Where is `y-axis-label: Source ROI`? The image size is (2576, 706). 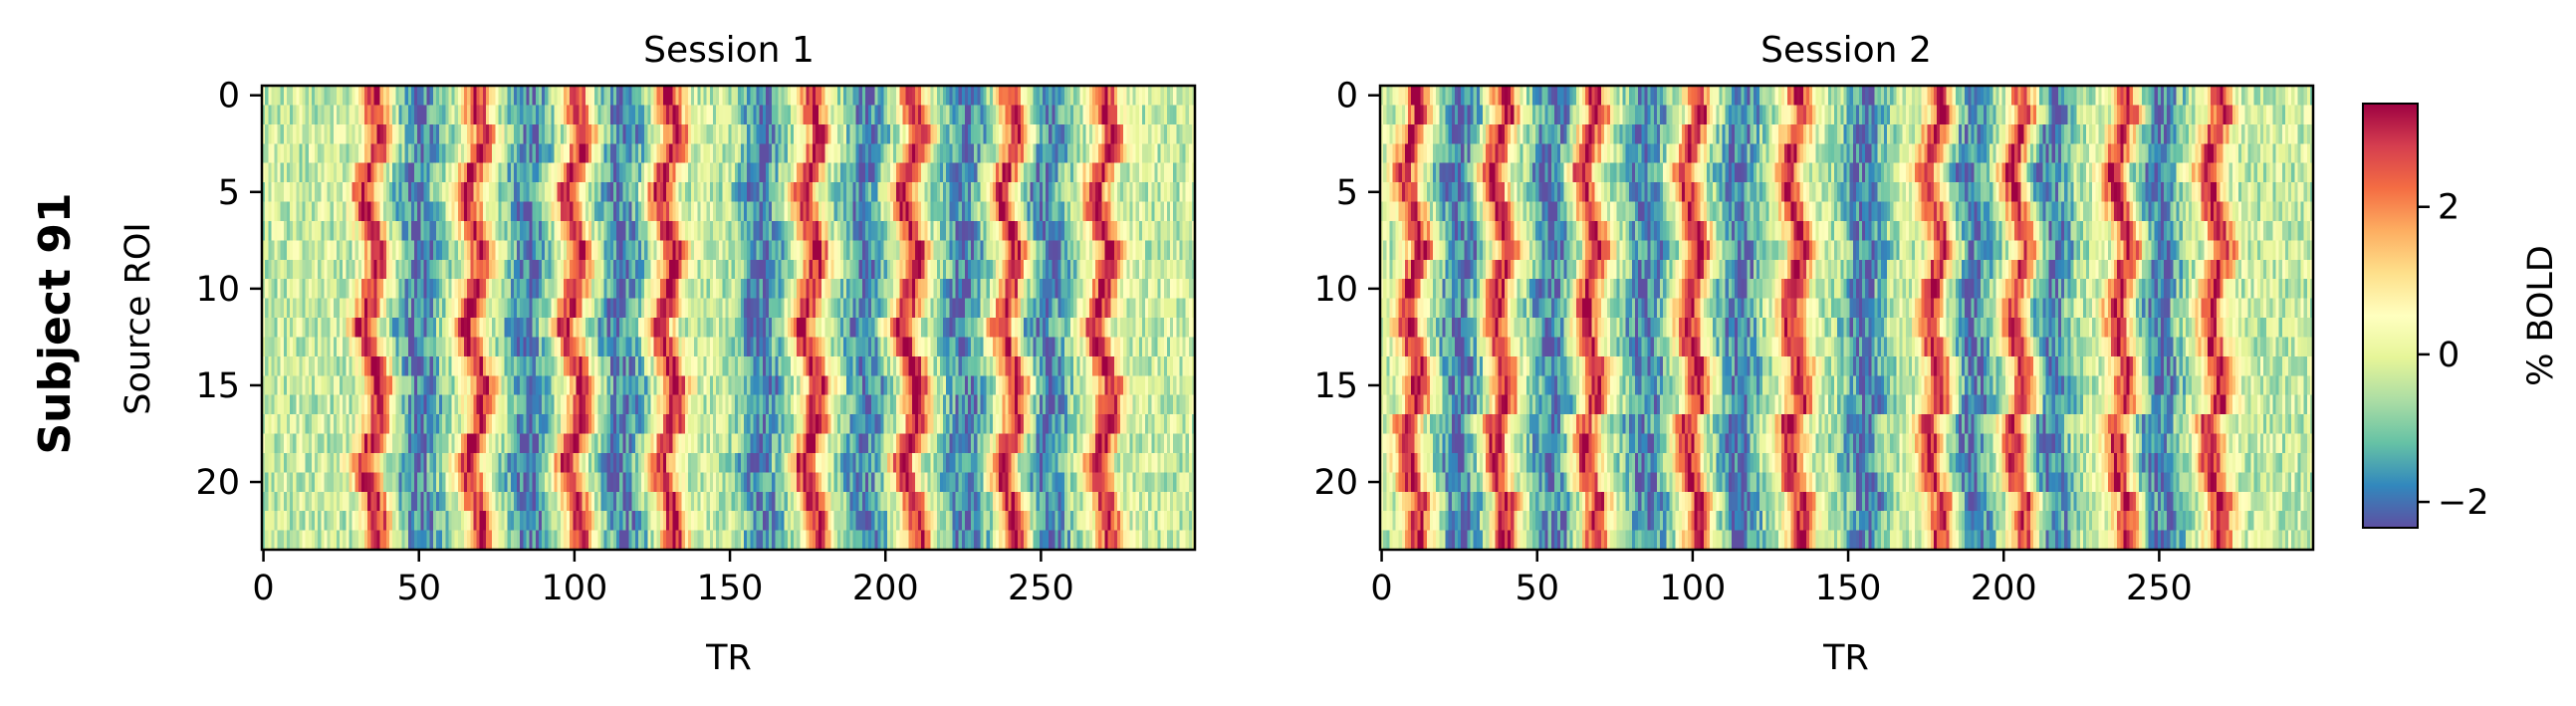 y-axis-label: Source ROI is located at coordinates (138, 319).